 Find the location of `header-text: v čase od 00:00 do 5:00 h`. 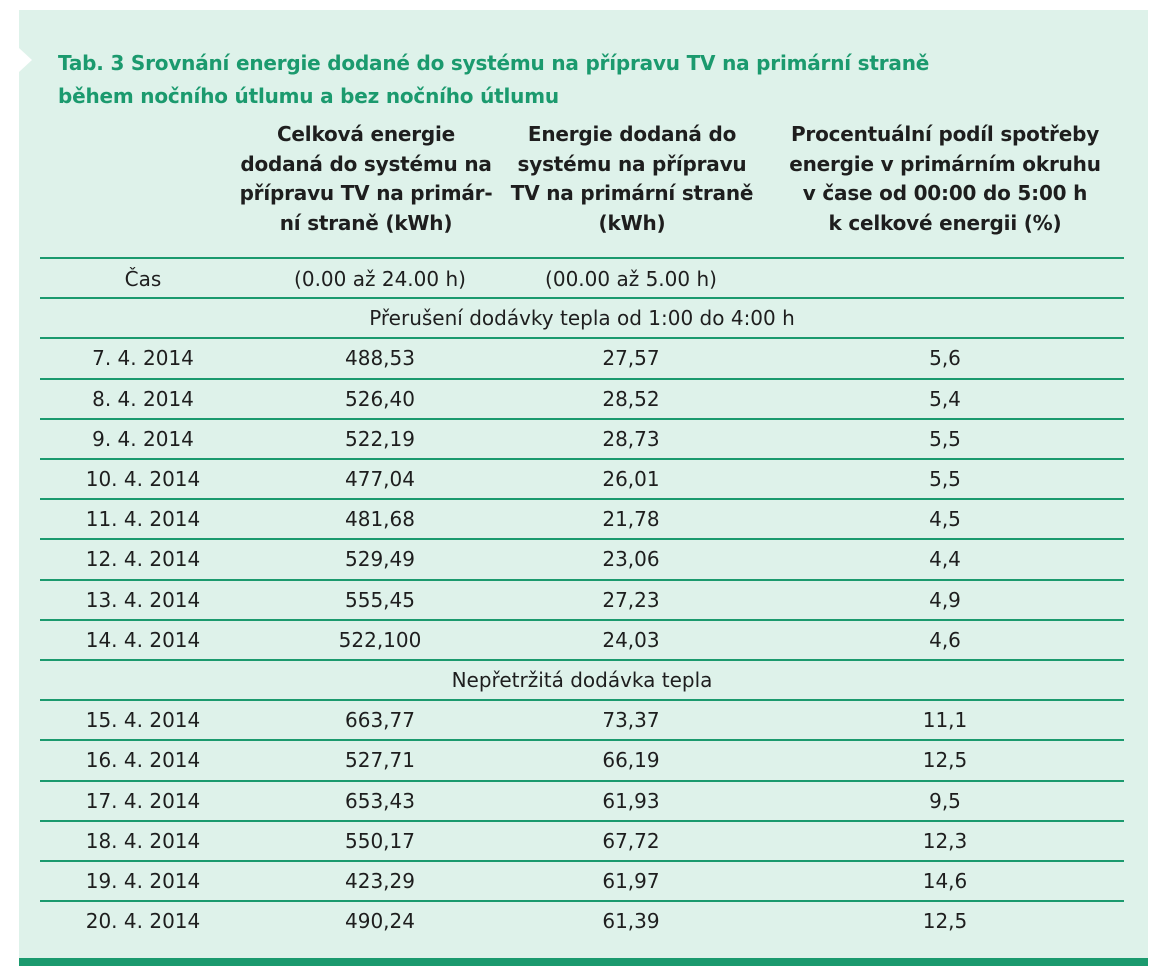

header-text: v čase od 00:00 do 5:00 h is located at coordinates (945, 193).